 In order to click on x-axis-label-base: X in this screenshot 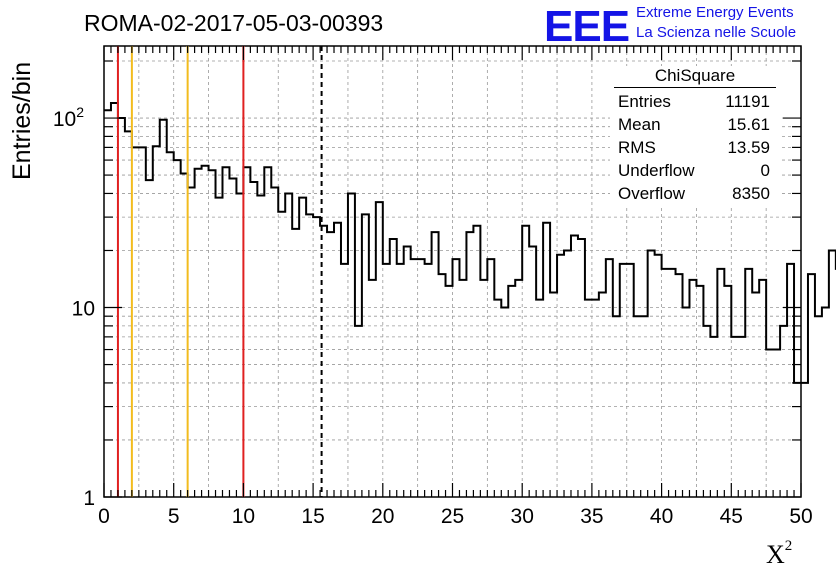, I will do `click(775, 554)`.